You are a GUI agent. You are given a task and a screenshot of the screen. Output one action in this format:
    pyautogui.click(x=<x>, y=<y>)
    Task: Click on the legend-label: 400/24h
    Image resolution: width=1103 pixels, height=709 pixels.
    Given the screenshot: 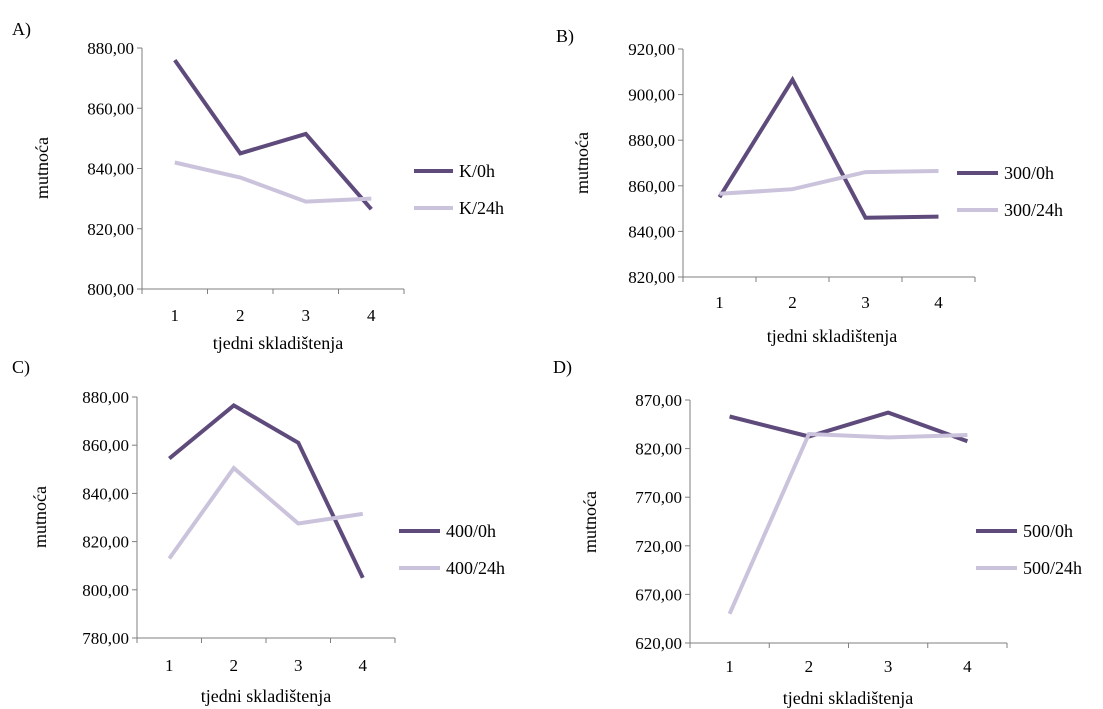 What is the action you would take?
    pyautogui.click(x=475, y=568)
    